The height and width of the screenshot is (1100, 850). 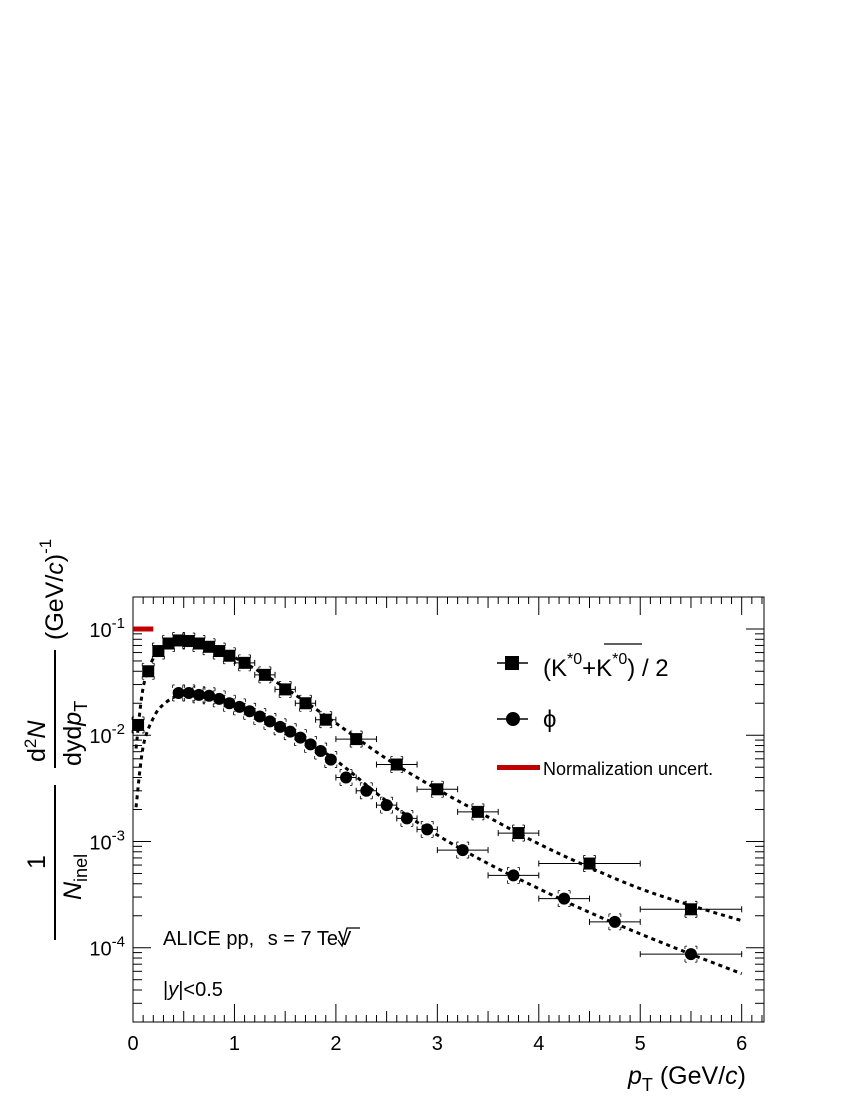 What do you see at coordinates (75, 733) in the screenshot?
I see `y-title-dydpt: dydpT` at bounding box center [75, 733].